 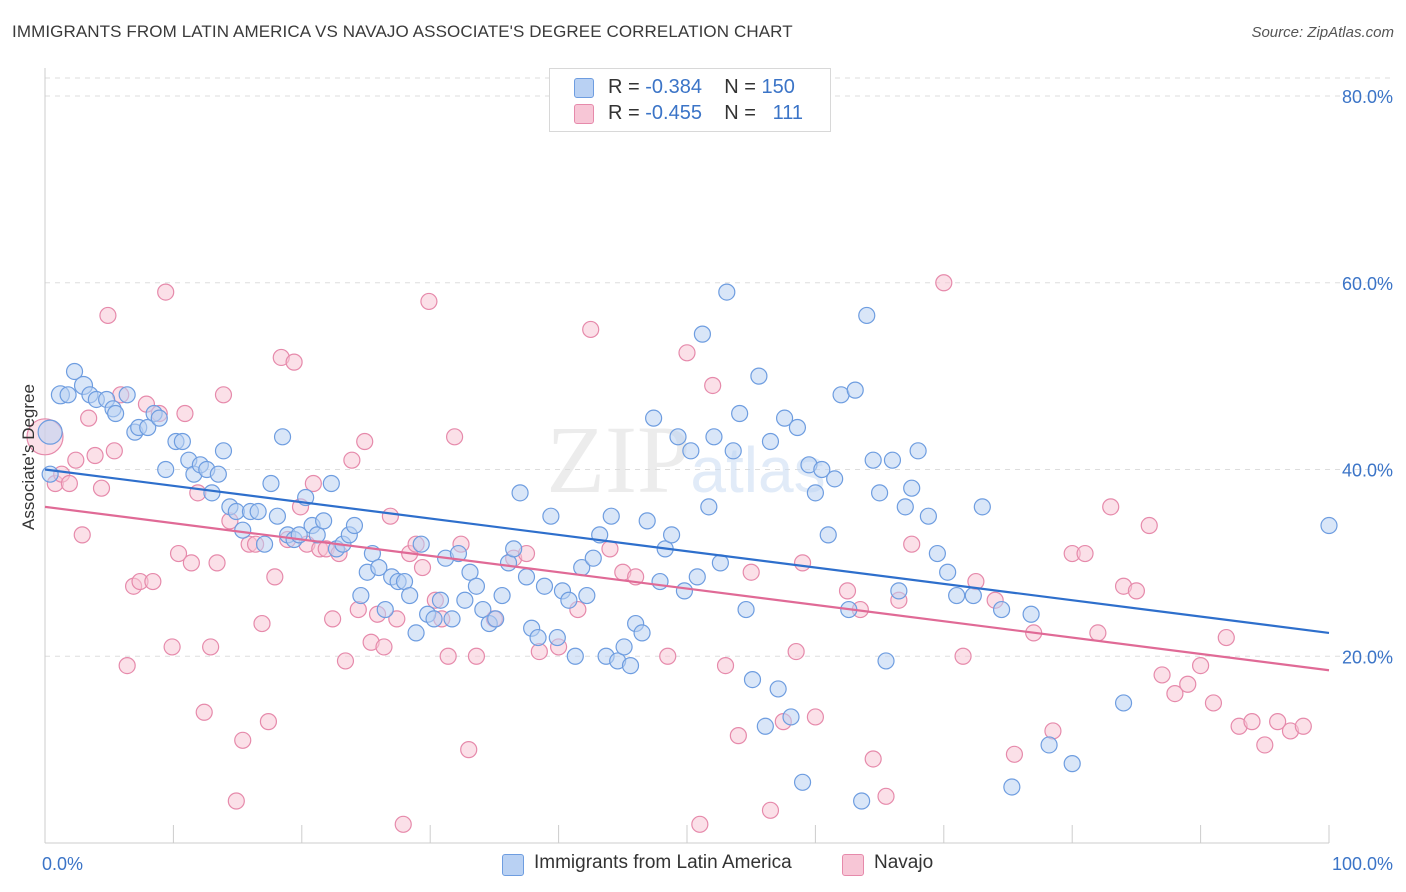 I want to click on legend-n-value: 150, so click(x=778, y=87).